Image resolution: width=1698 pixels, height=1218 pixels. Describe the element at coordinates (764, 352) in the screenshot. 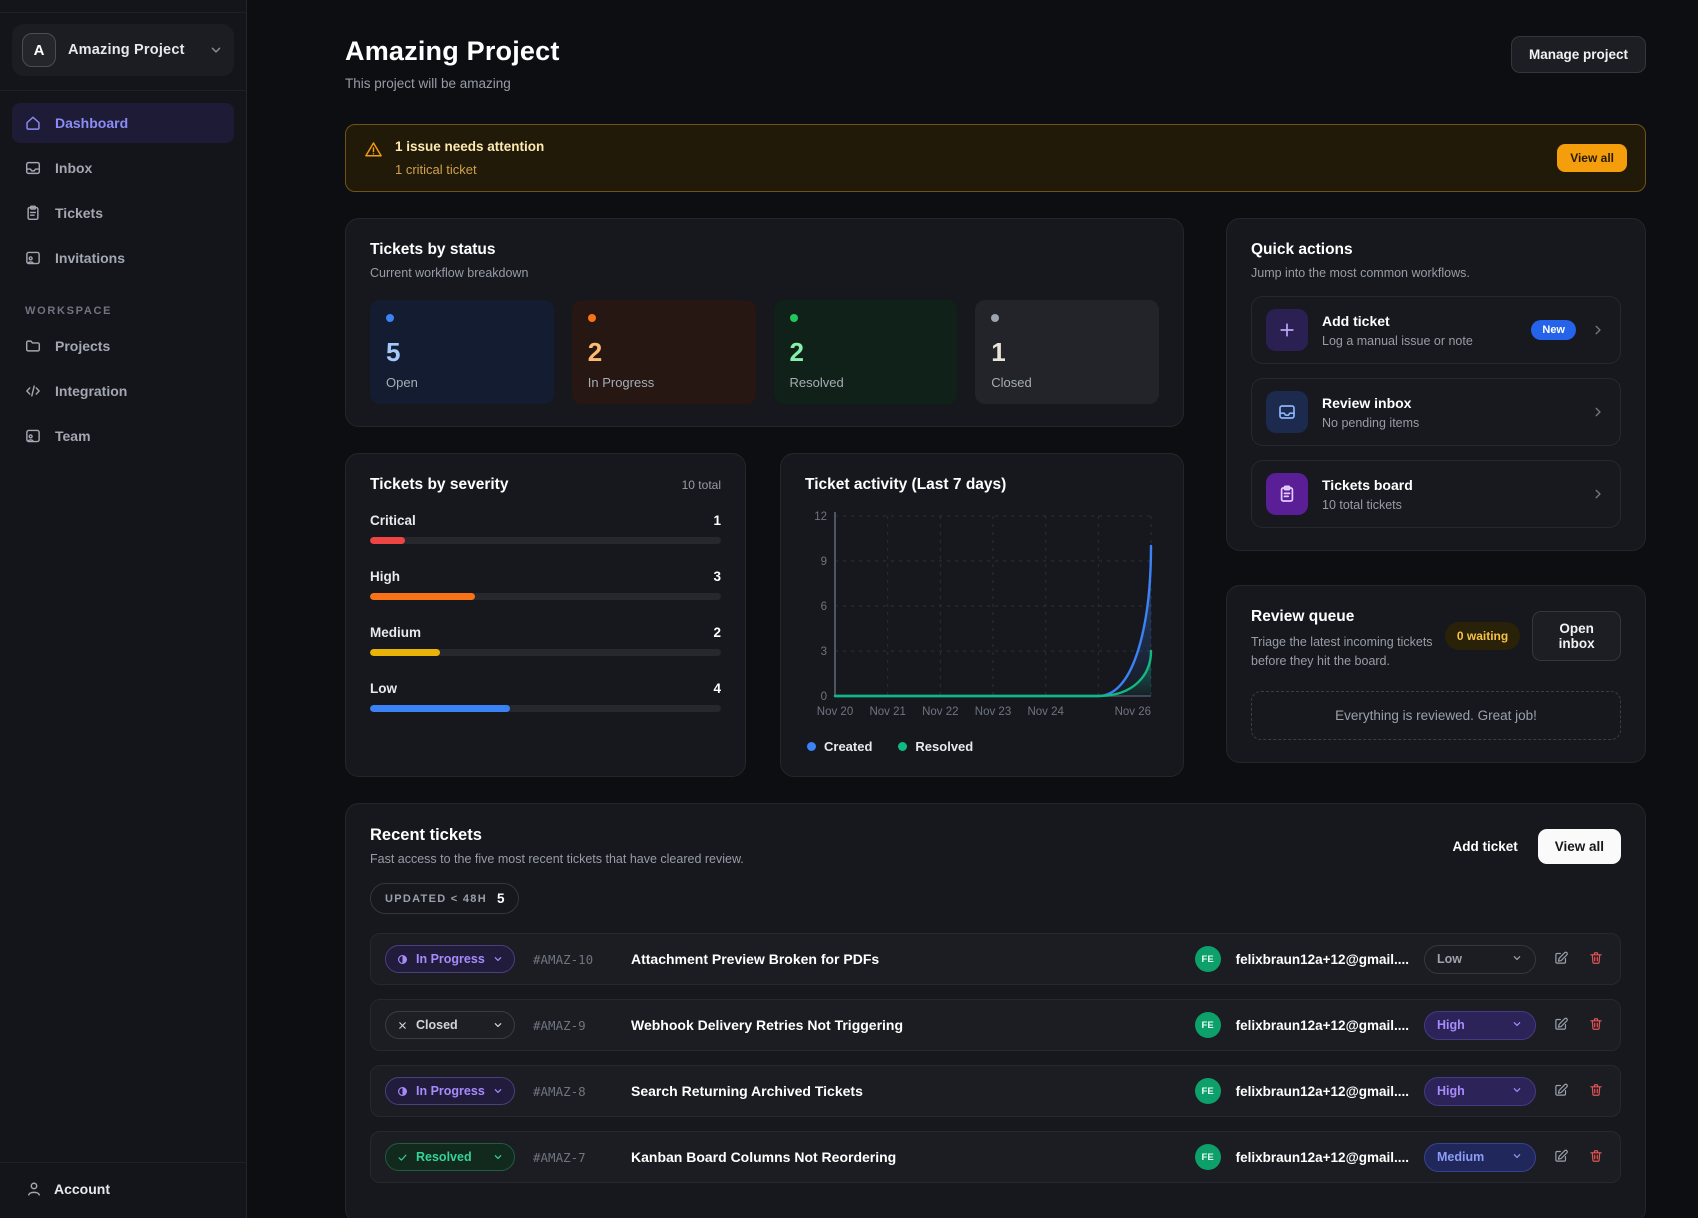

I see `status-cards: 5 Open 2 In Progress 2 Resolved 1 Closed` at that location.